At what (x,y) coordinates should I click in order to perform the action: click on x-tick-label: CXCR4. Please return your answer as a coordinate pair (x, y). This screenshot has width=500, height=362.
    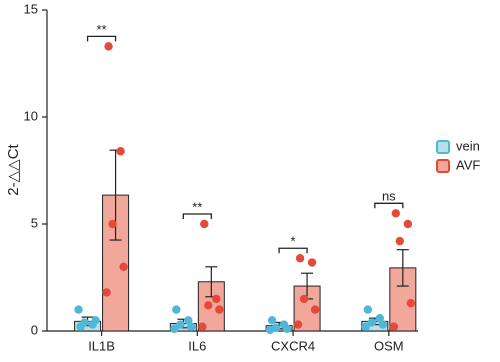
    Looking at the image, I should click on (293, 345).